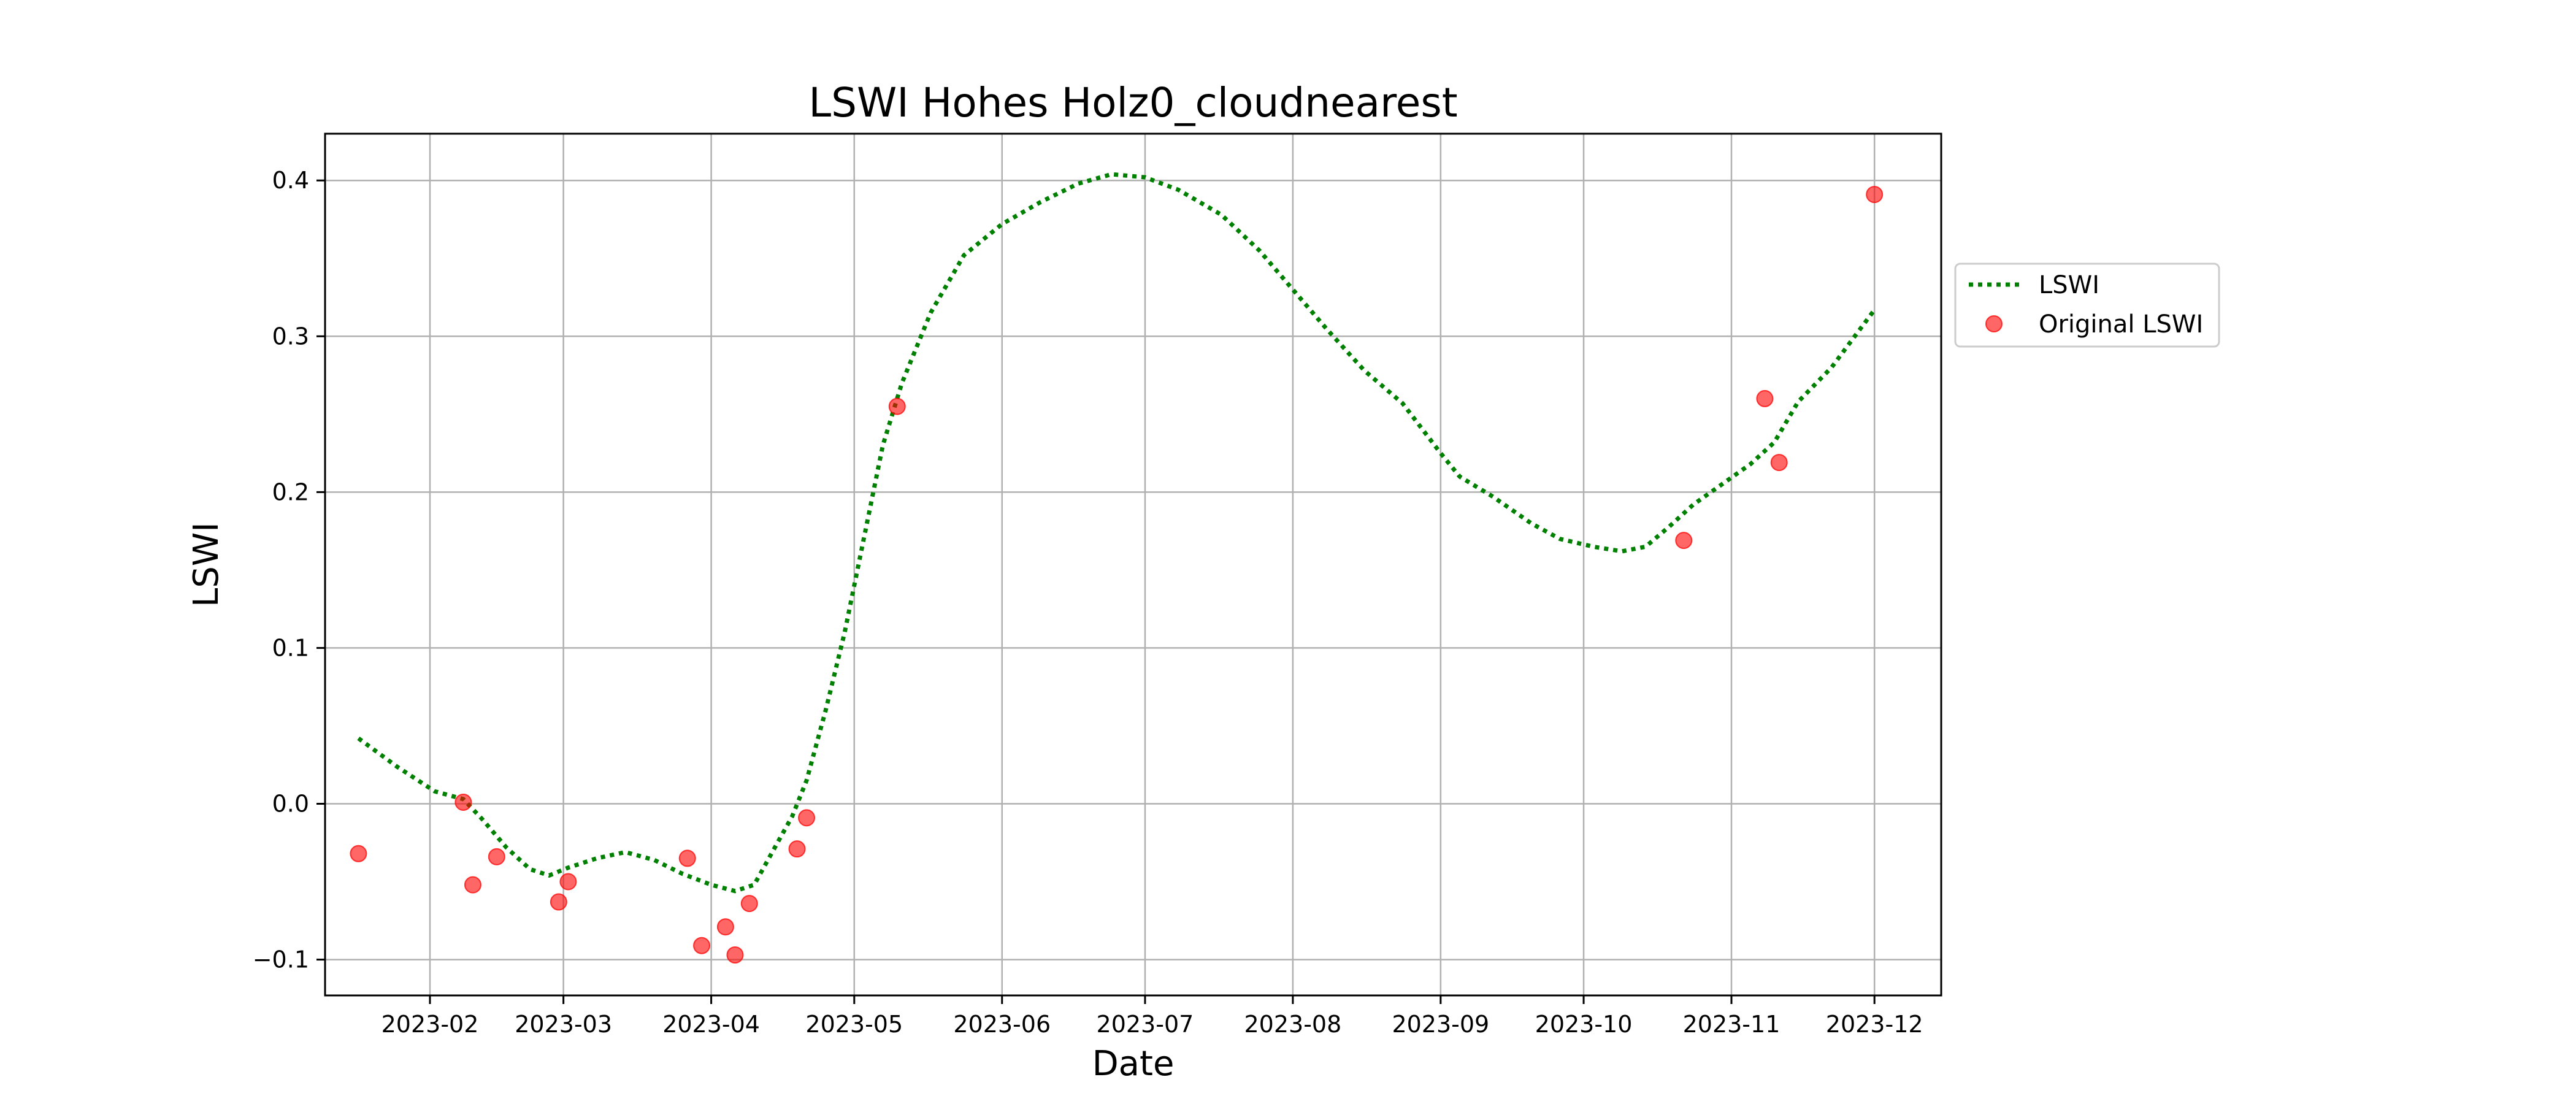 This screenshot has height=1104, width=2576. I want to click on x-tick-label: 2023-11, so click(1732, 1024).